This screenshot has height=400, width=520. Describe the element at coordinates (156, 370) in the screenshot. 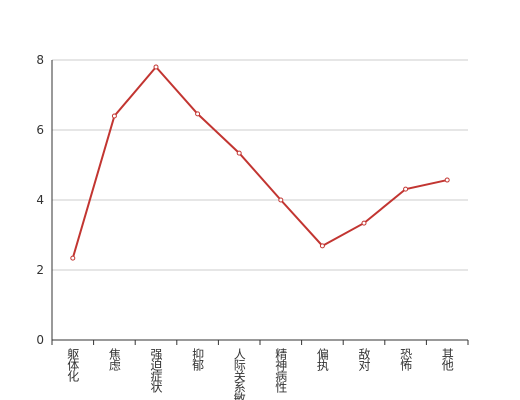

I see `x-tick-label: 强迫症状` at that location.